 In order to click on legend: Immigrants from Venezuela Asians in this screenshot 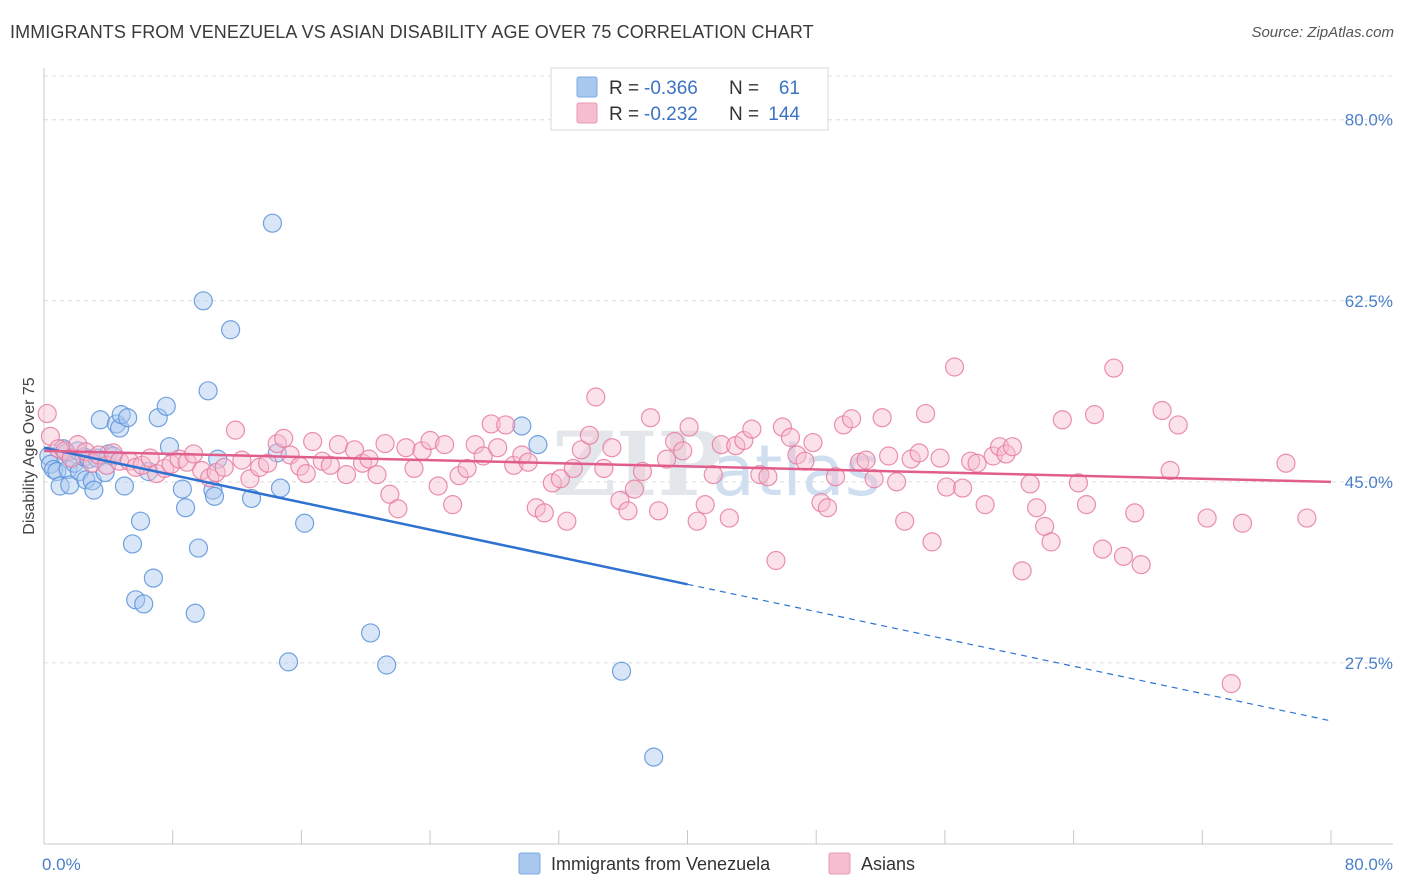, I will do `click(716, 863)`.